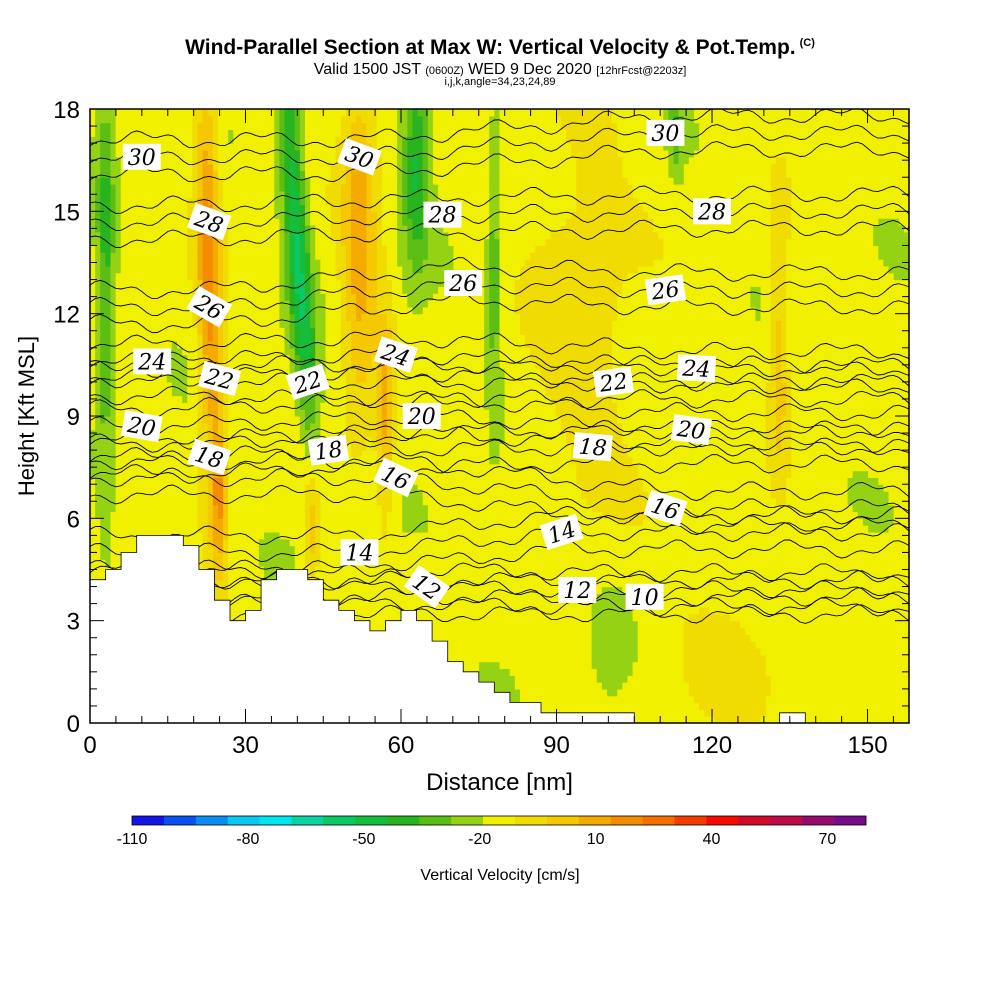 This screenshot has width=1000, height=1000. I want to click on y-tick-label: 12, so click(66, 315).